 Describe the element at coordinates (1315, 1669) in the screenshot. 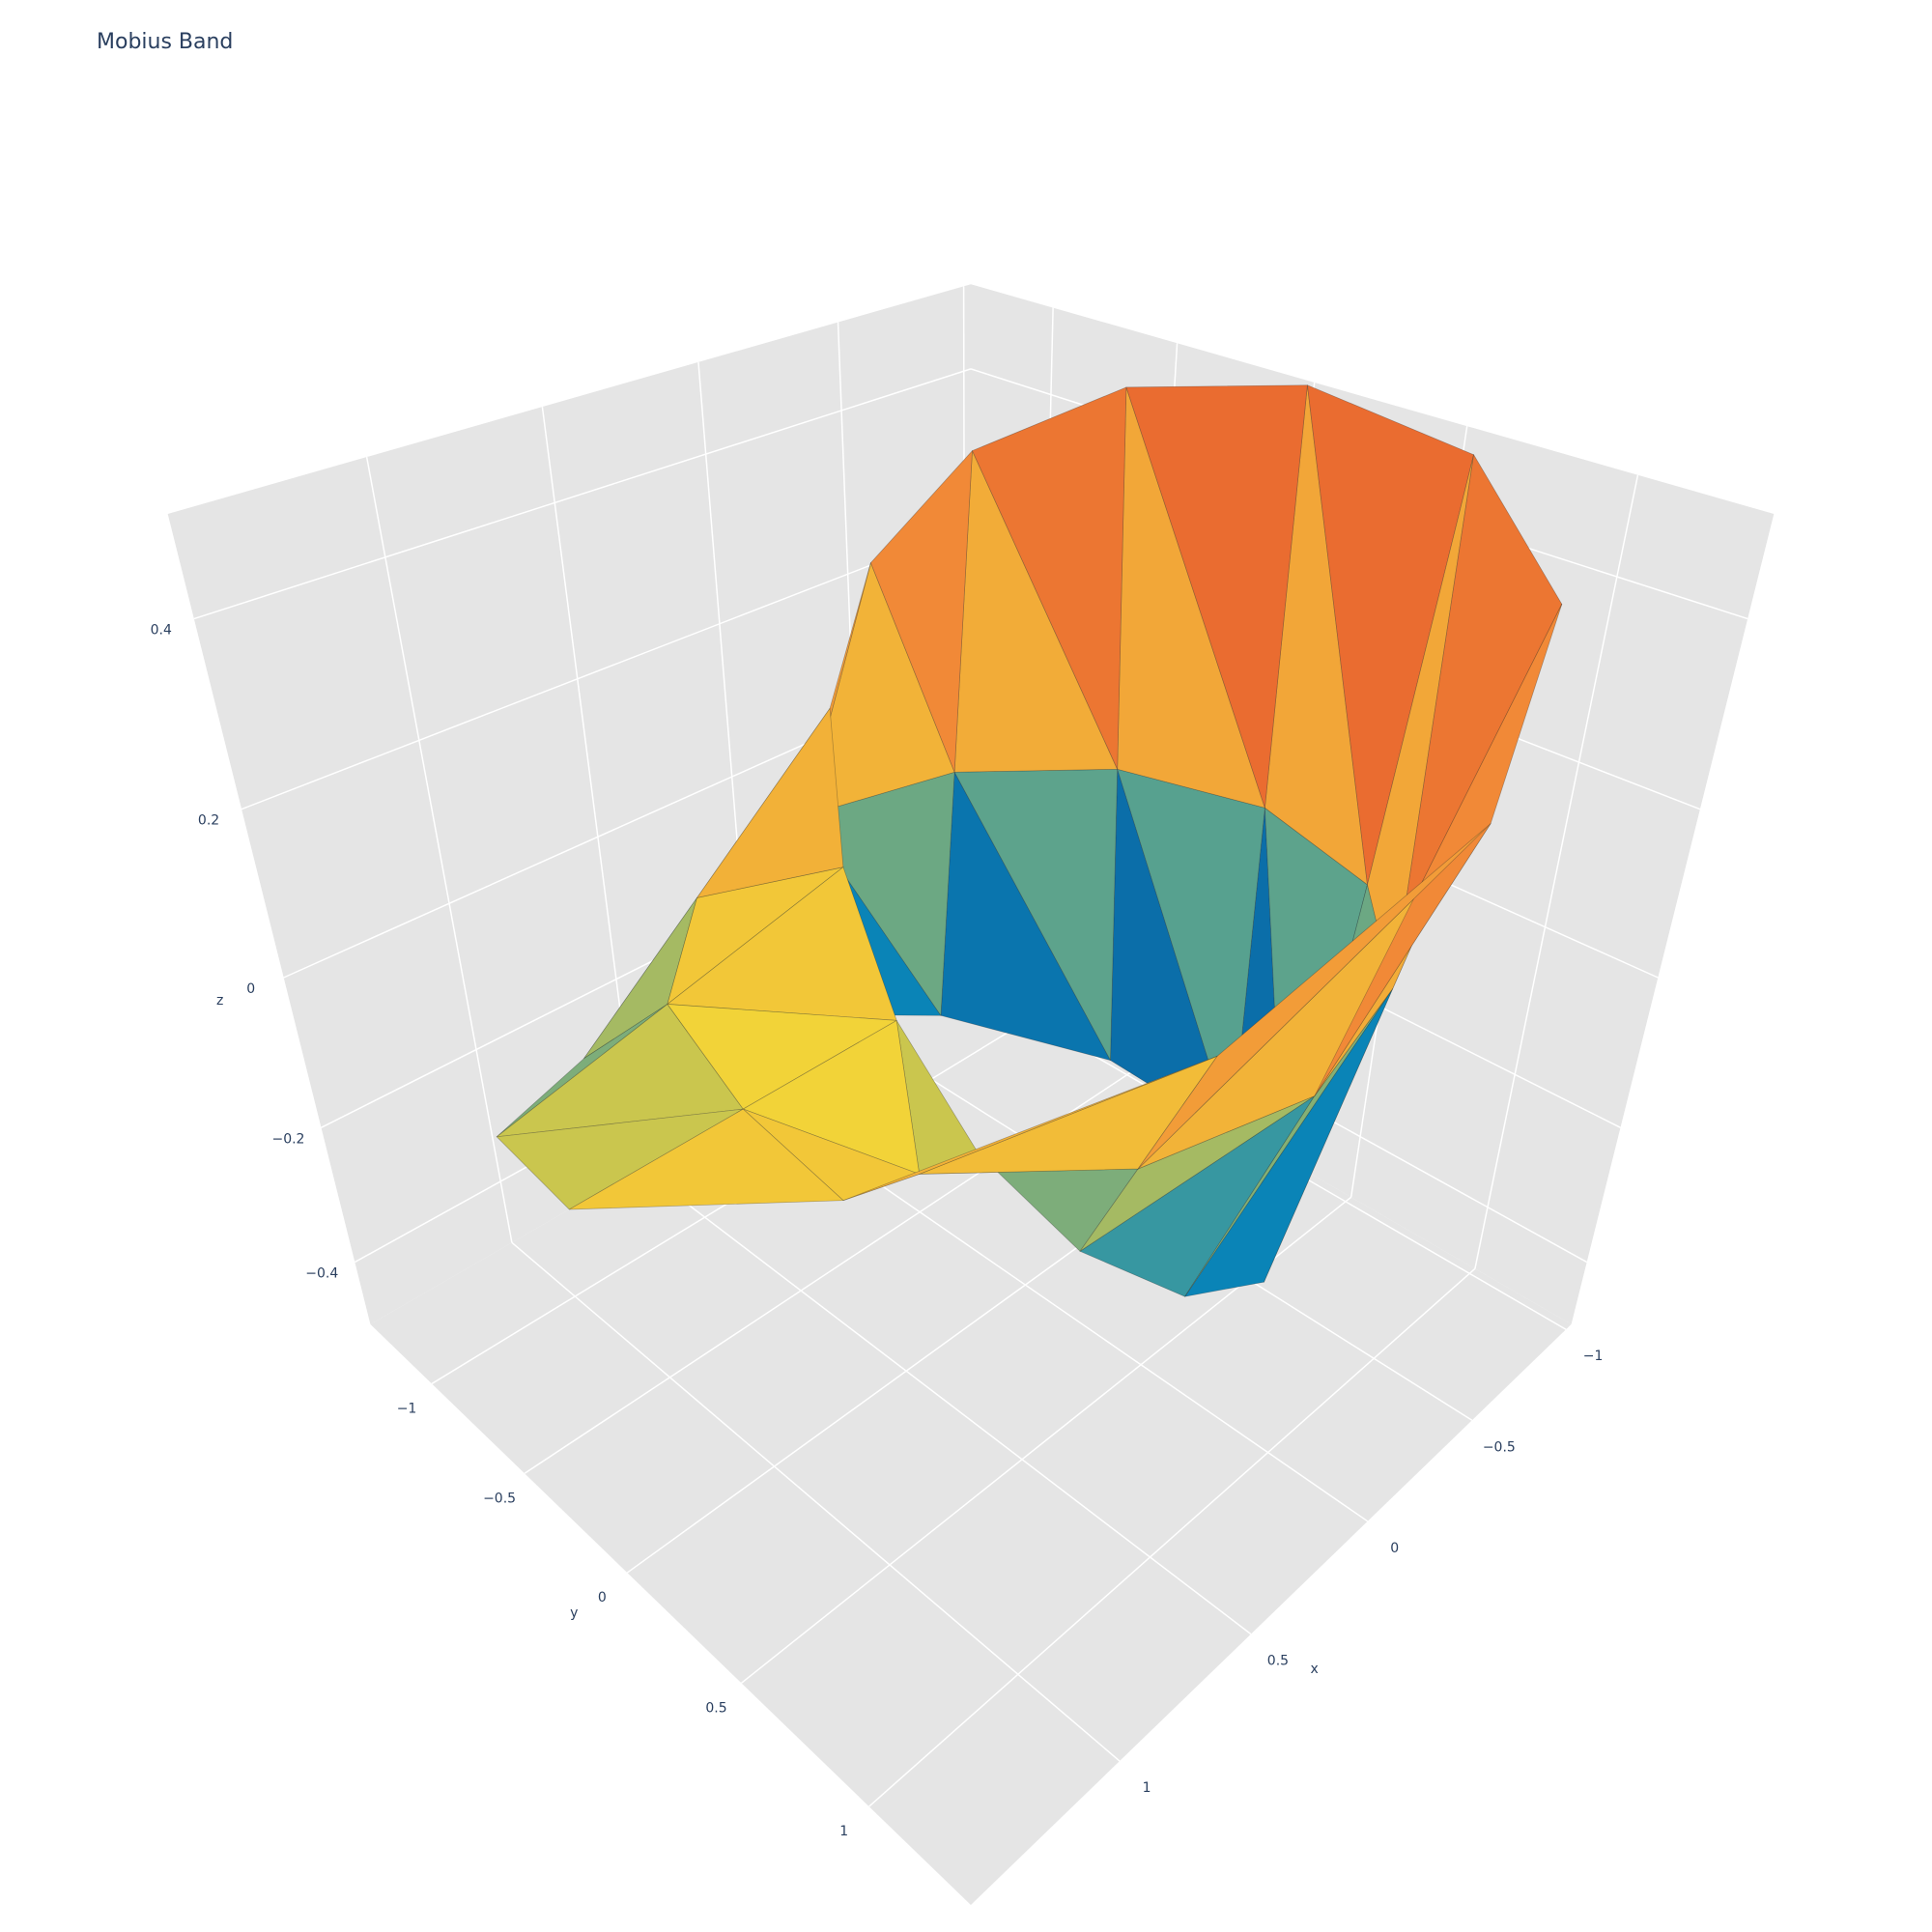

I see `x-axis-title: x` at that location.